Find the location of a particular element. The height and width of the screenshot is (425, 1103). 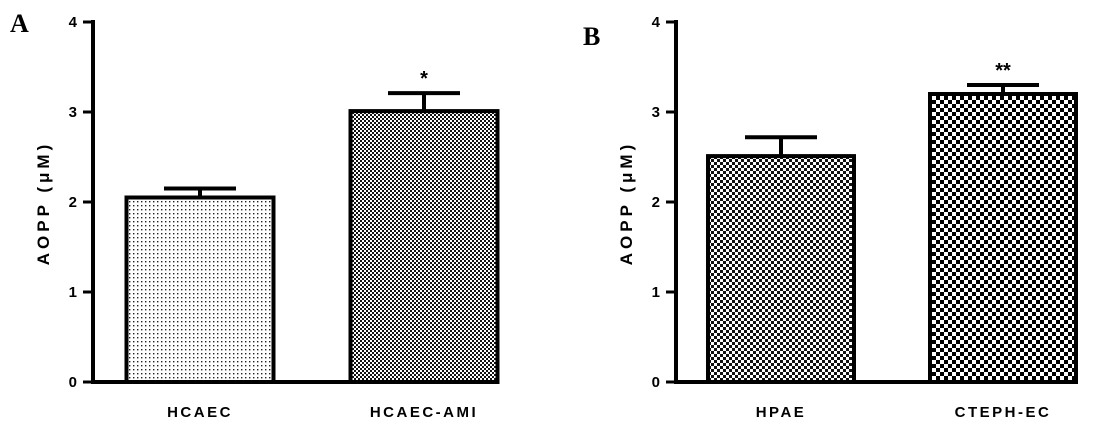

panel-b-y-tick-label-2: 2 is located at coordinates (656, 202).